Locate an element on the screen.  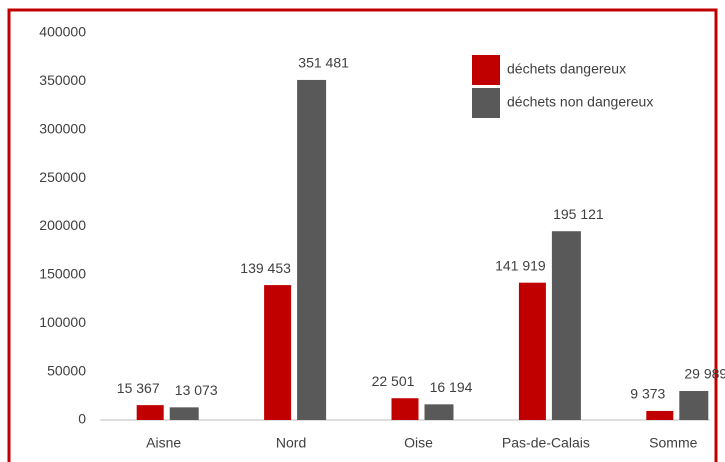
legend-label: déchets dangereux is located at coordinates (566, 69).